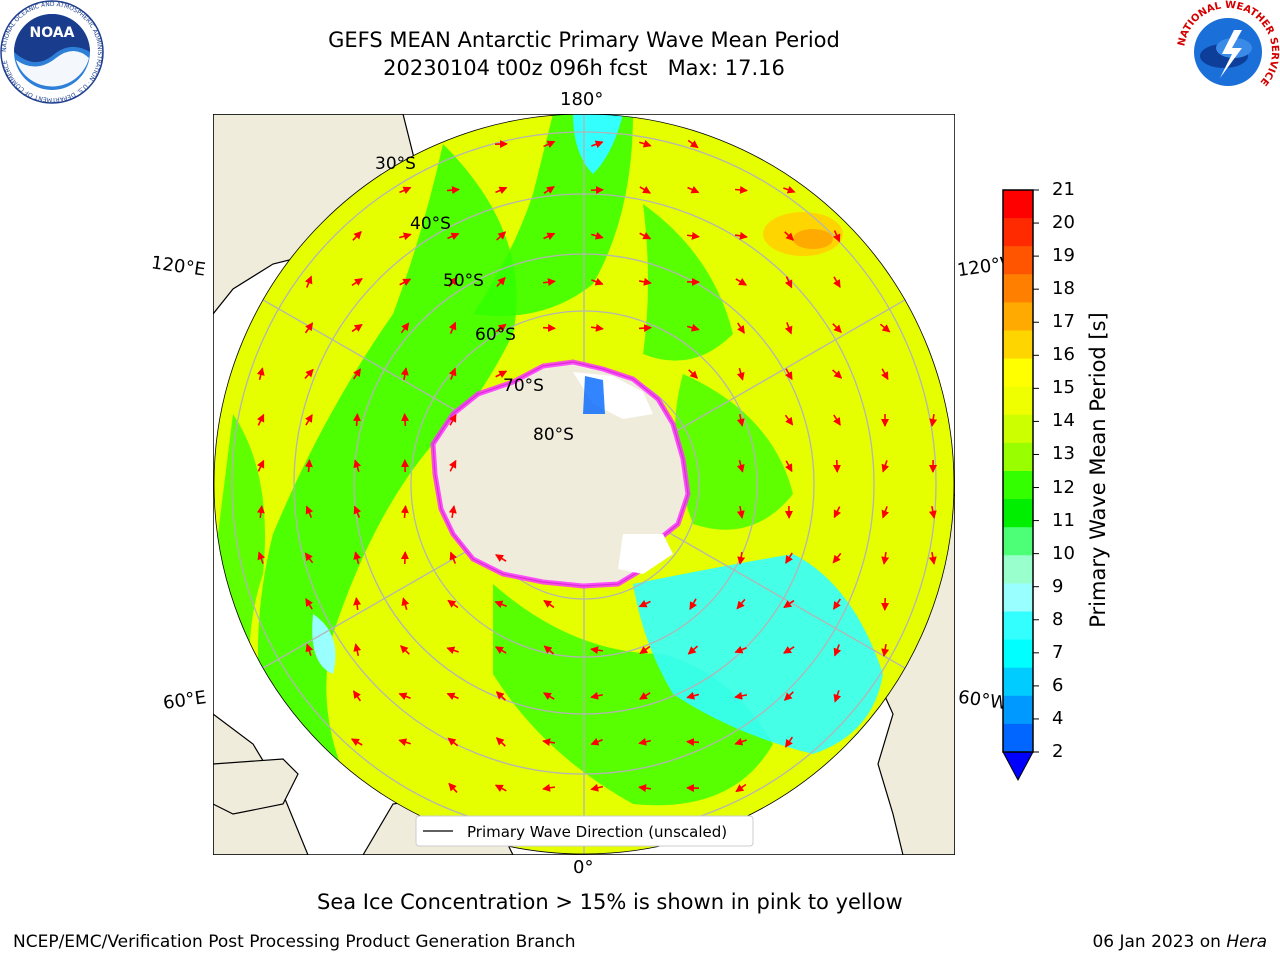 This screenshot has width=1280, height=960. I want to click on map-subtitle: 20230104 t00z 096h fcst Max: 17.16, so click(584, 68).